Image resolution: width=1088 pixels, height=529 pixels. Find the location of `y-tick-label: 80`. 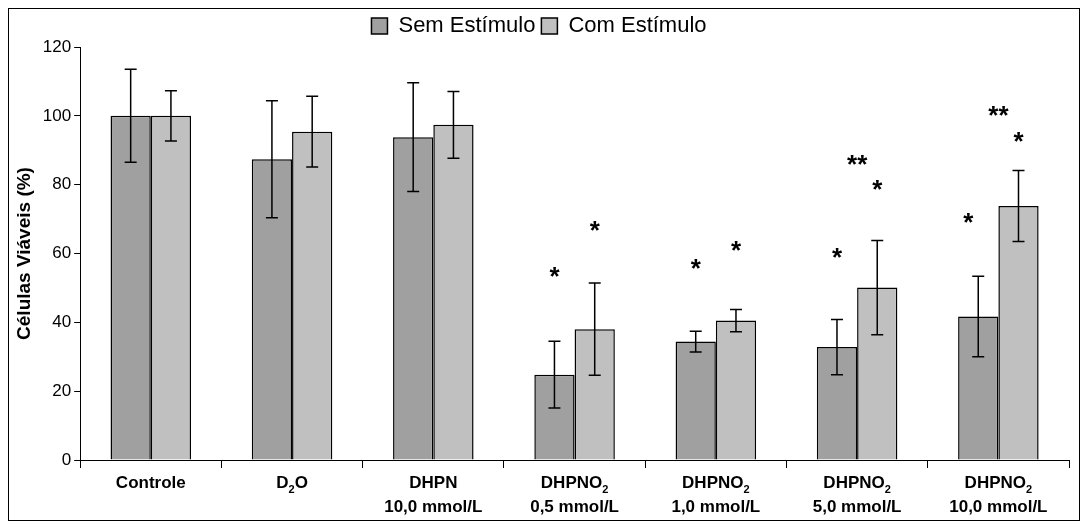

y-tick-label: 80 is located at coordinates (62, 184).